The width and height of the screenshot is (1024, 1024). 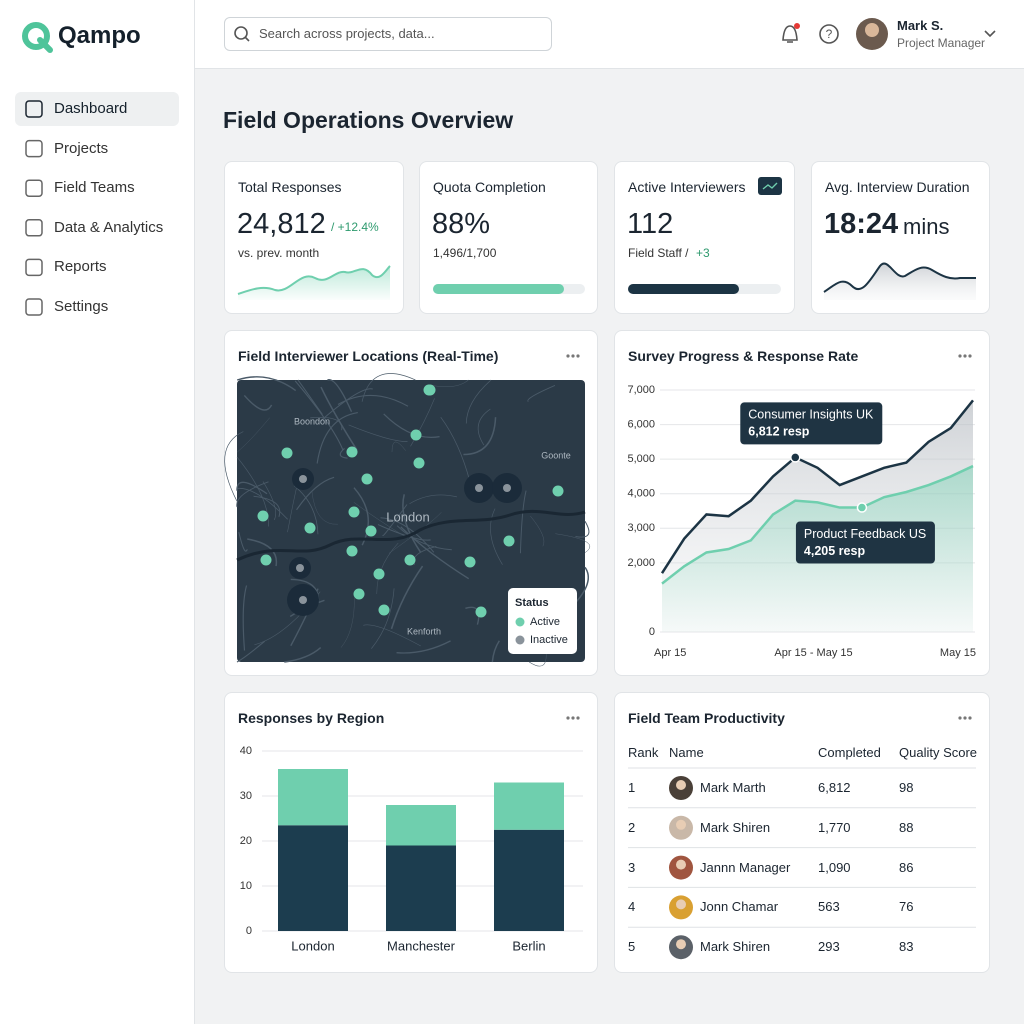 What do you see at coordinates (479, 488) in the screenshot?
I see `inactive-marker` at bounding box center [479, 488].